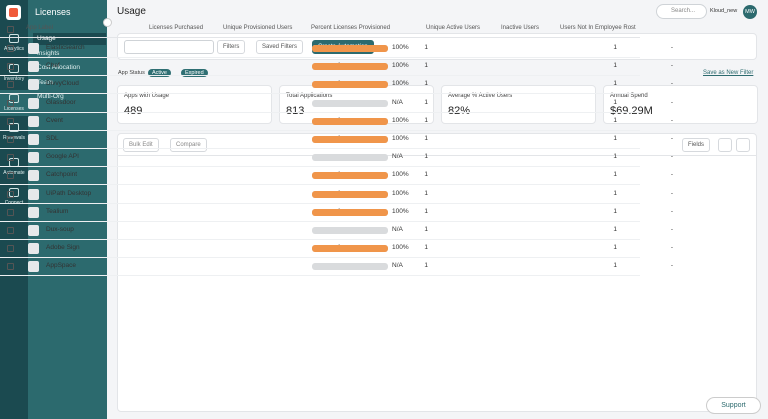  What do you see at coordinates (598, 28) in the screenshot?
I see `column-header: Users Not In Employee Rost` at bounding box center [598, 28].